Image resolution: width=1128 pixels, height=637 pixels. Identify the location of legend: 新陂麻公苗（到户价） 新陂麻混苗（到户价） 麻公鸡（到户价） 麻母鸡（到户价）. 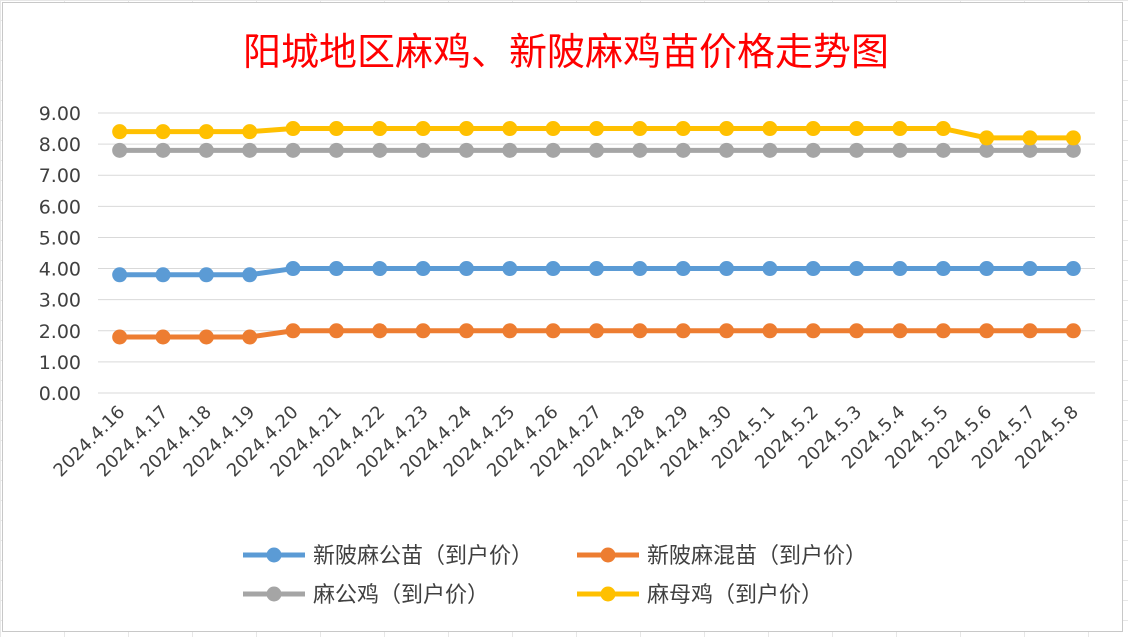
(555, 576).